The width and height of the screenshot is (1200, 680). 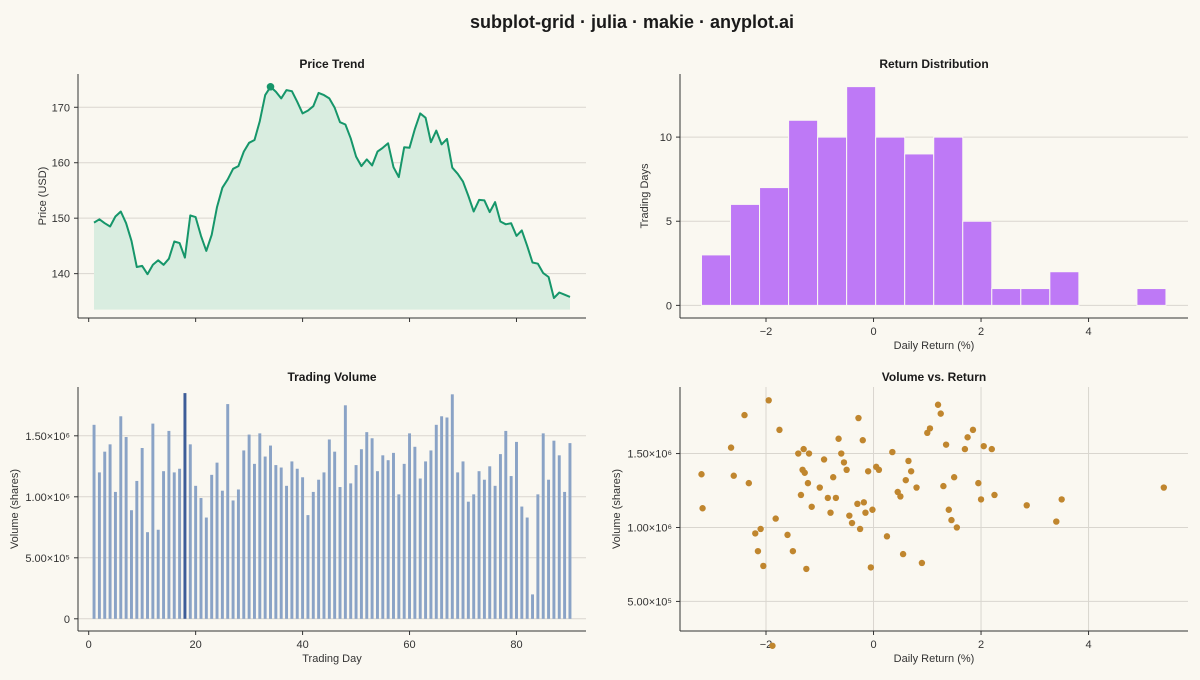 I want to click on x-tick-label: 2, so click(x=981, y=645).